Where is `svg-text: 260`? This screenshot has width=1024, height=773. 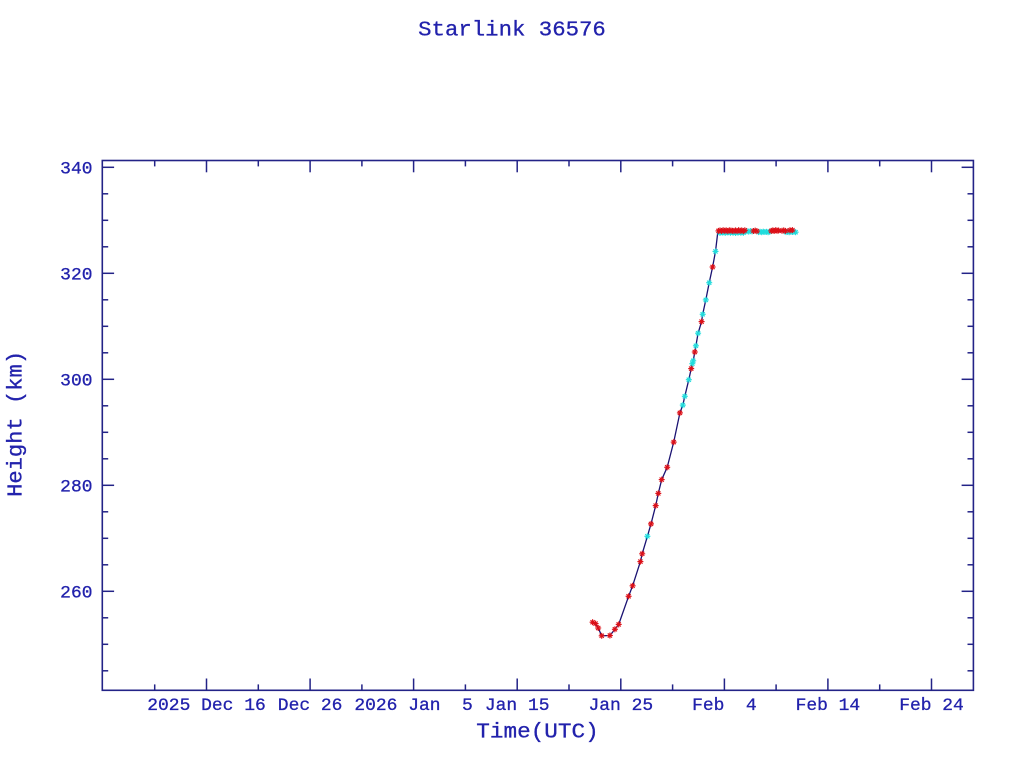
svg-text: 260 is located at coordinates (76, 593).